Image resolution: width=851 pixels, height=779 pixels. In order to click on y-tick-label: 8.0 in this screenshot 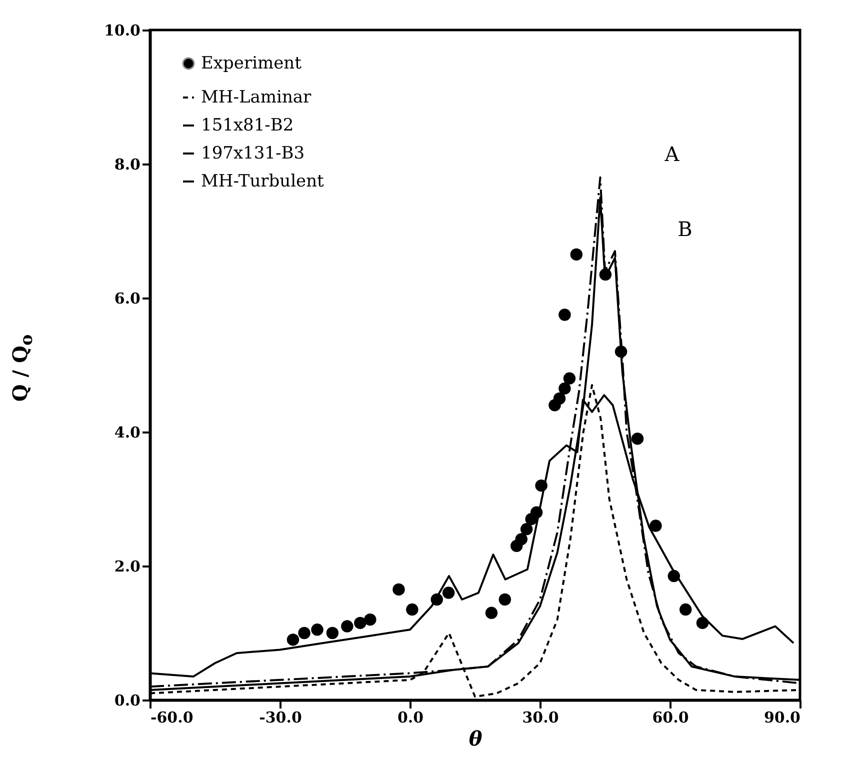, I will do `click(127, 165)`.